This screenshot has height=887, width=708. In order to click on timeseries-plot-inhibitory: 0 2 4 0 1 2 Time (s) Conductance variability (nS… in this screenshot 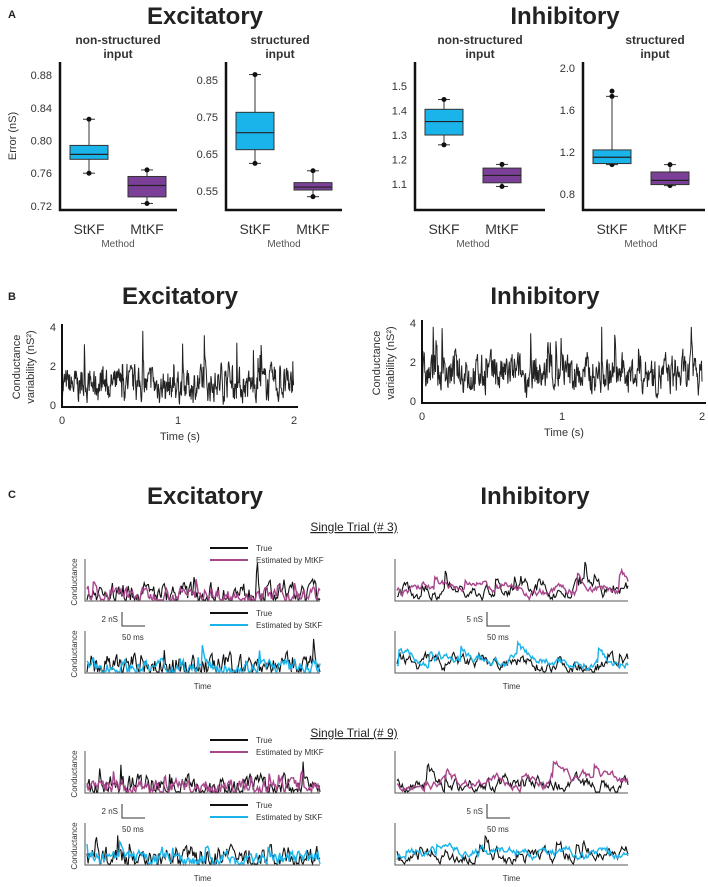, I will do `click(538, 378)`.